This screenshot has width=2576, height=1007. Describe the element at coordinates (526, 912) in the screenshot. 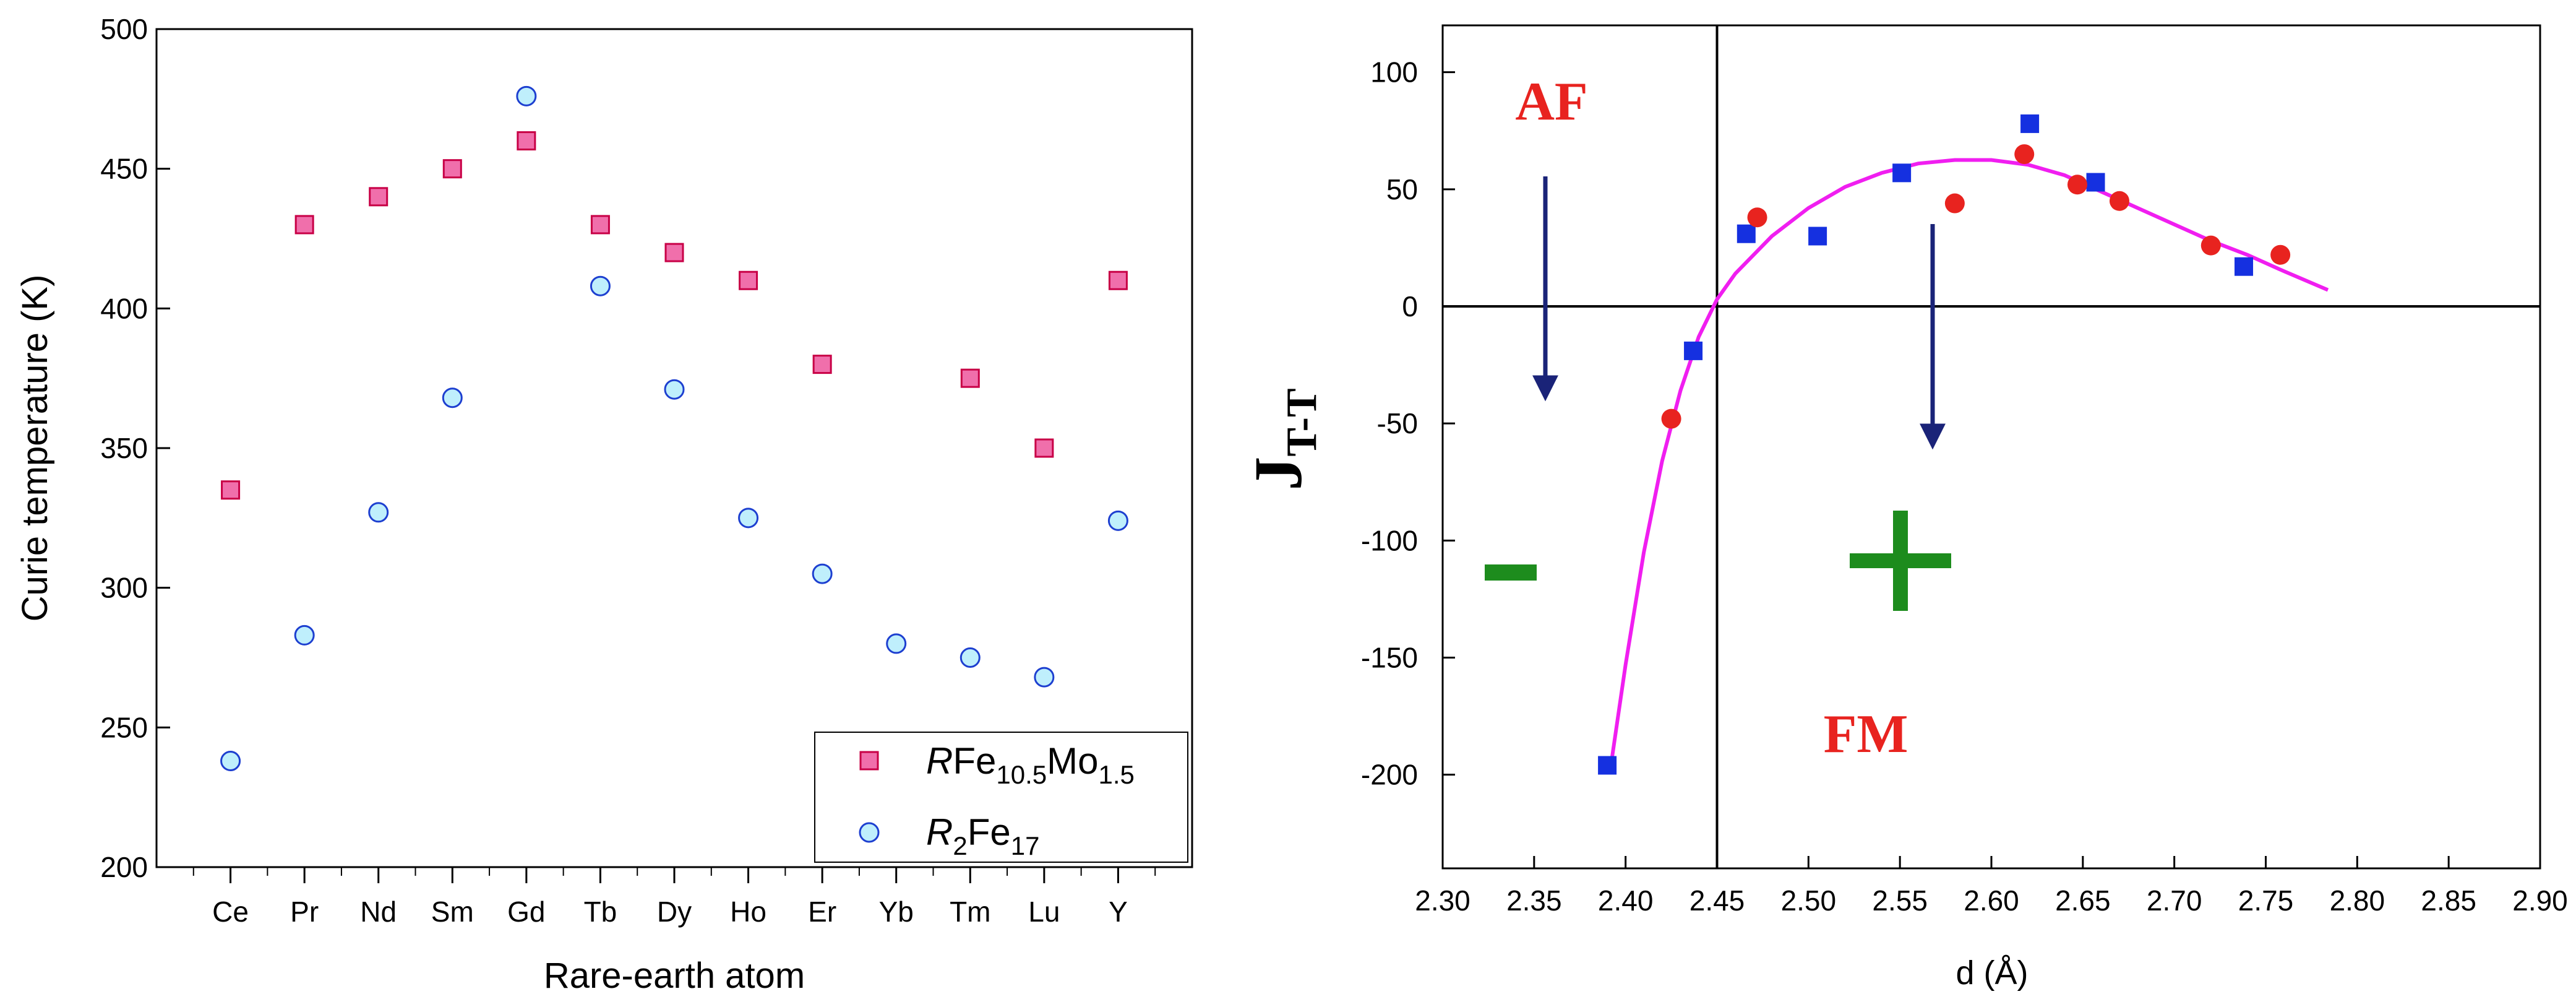

I see `x-tick-label: Gd` at that location.